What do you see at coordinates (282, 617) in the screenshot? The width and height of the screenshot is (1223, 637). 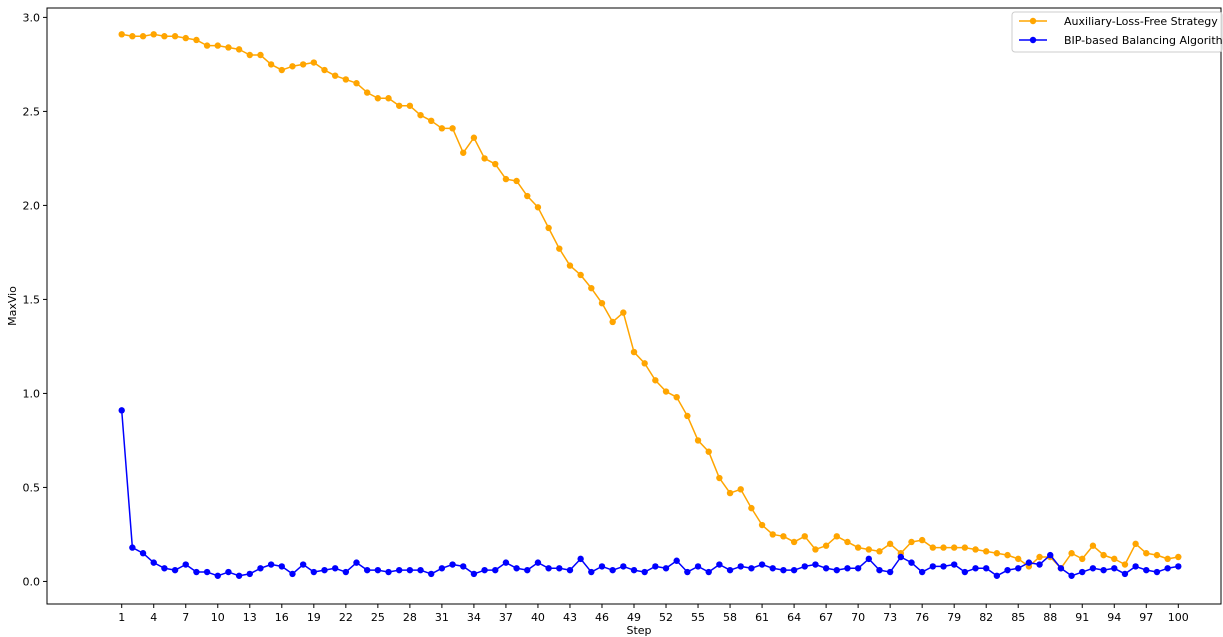 I see `x-tick-label: 16` at bounding box center [282, 617].